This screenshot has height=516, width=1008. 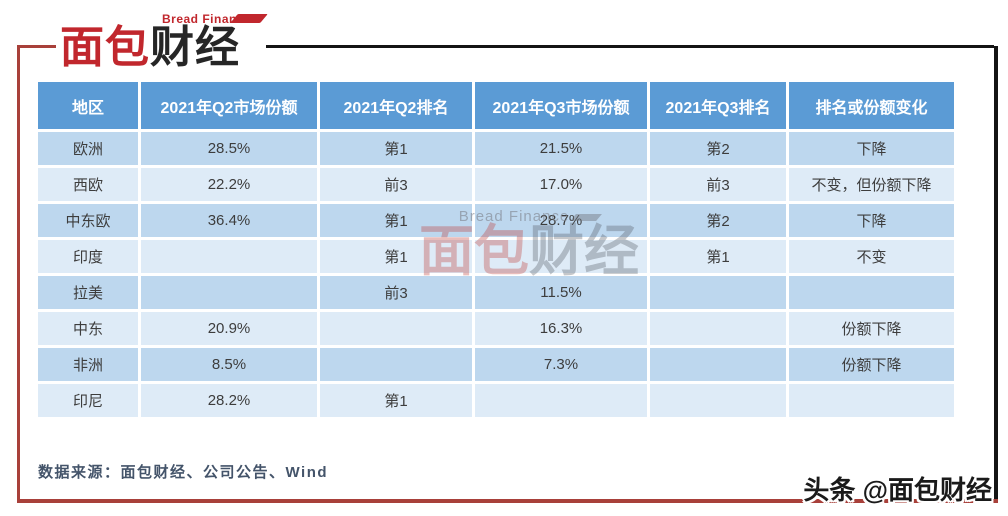 I want to click on data-source-note: 数据来源：面包财经、公司公告、Wind, so click(x=183, y=472).